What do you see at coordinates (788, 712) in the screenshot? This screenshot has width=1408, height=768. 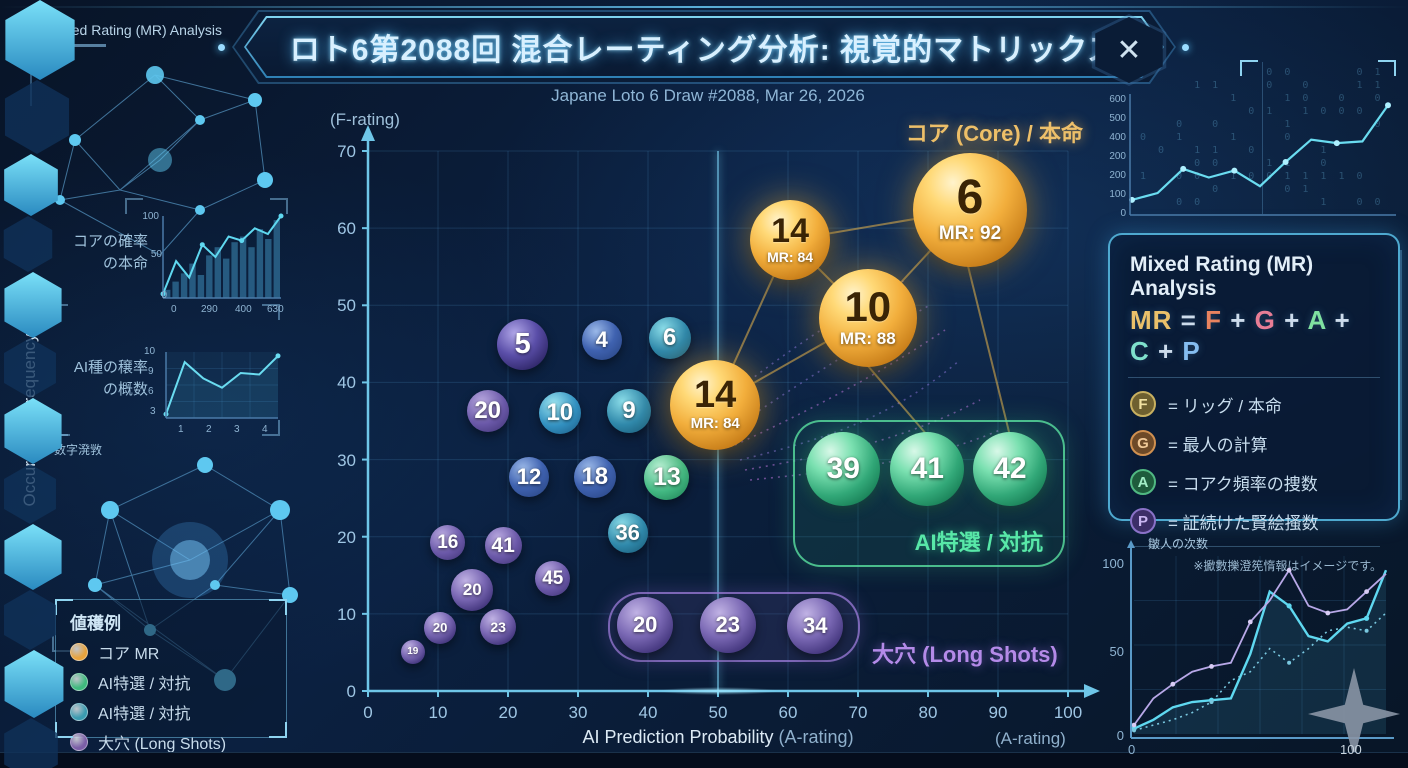 I see `x-tick-label: 60` at bounding box center [788, 712].